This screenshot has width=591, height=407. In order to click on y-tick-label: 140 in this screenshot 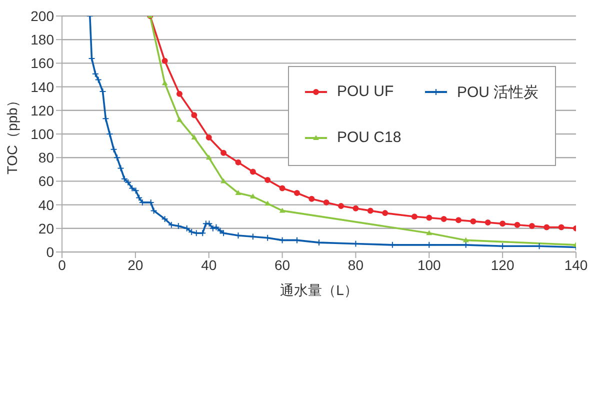, I will do `click(42, 86)`.